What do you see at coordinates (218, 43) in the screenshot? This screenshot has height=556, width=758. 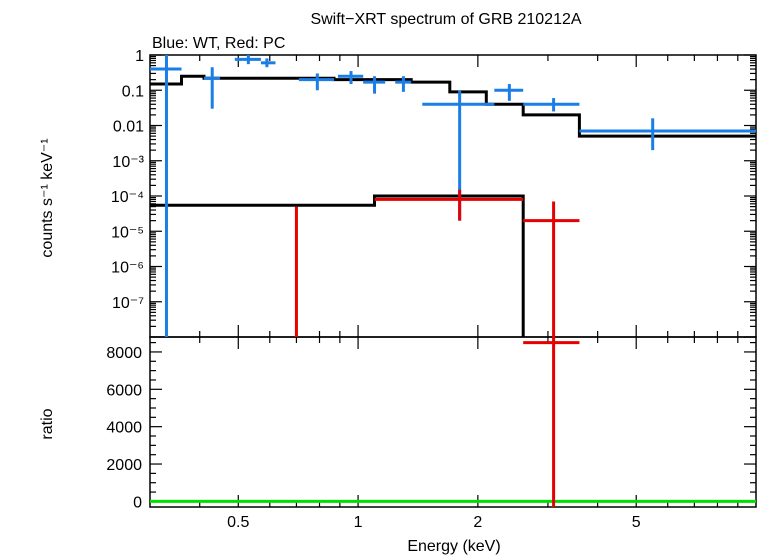 I see `chart-subtitle: Blue: WT, Red: PC` at bounding box center [218, 43].